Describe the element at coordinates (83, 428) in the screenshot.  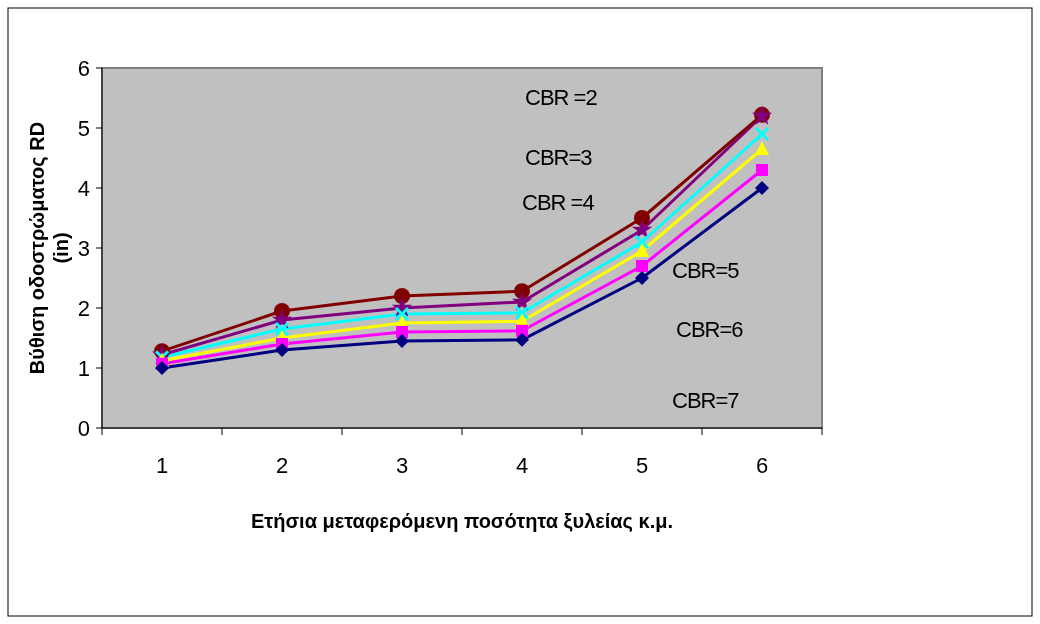
I see `y-tick-label: 0` at that location.